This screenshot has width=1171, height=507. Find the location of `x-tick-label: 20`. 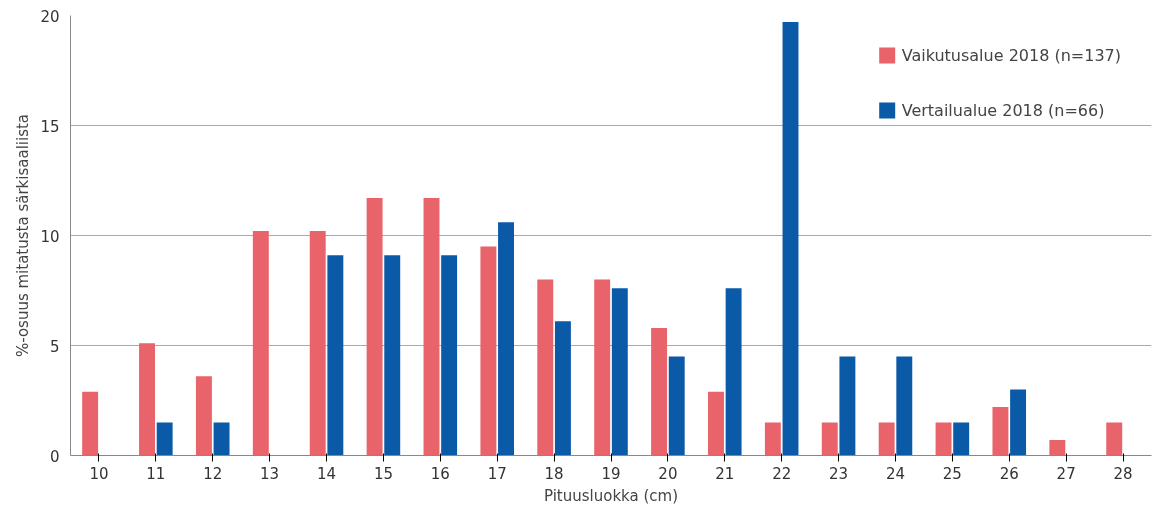

x-tick-label: 20 is located at coordinates (668, 473).